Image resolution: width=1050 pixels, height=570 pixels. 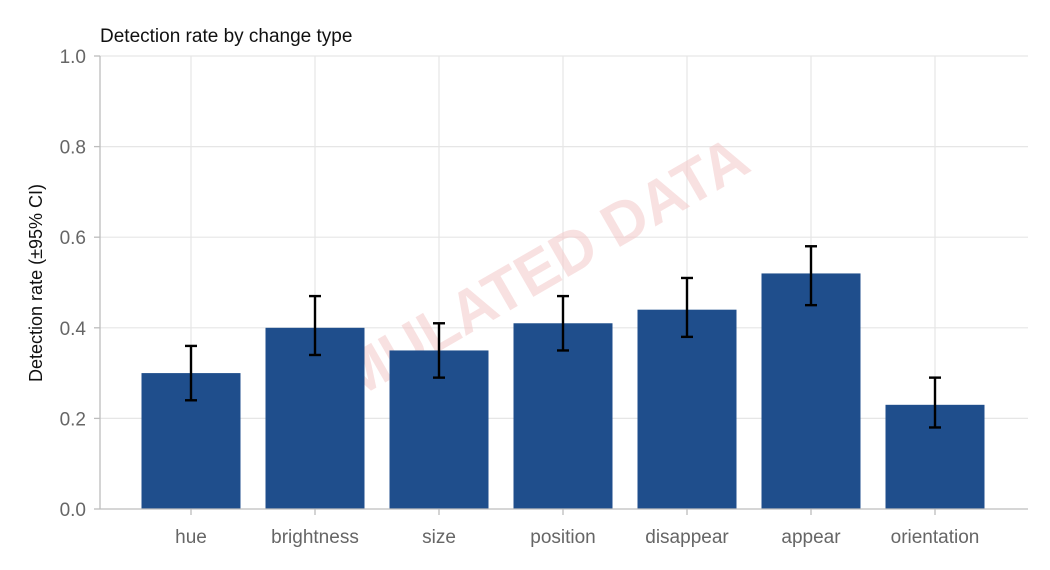 What do you see at coordinates (687, 409) in the screenshot?
I see `bar-disappear` at bounding box center [687, 409].